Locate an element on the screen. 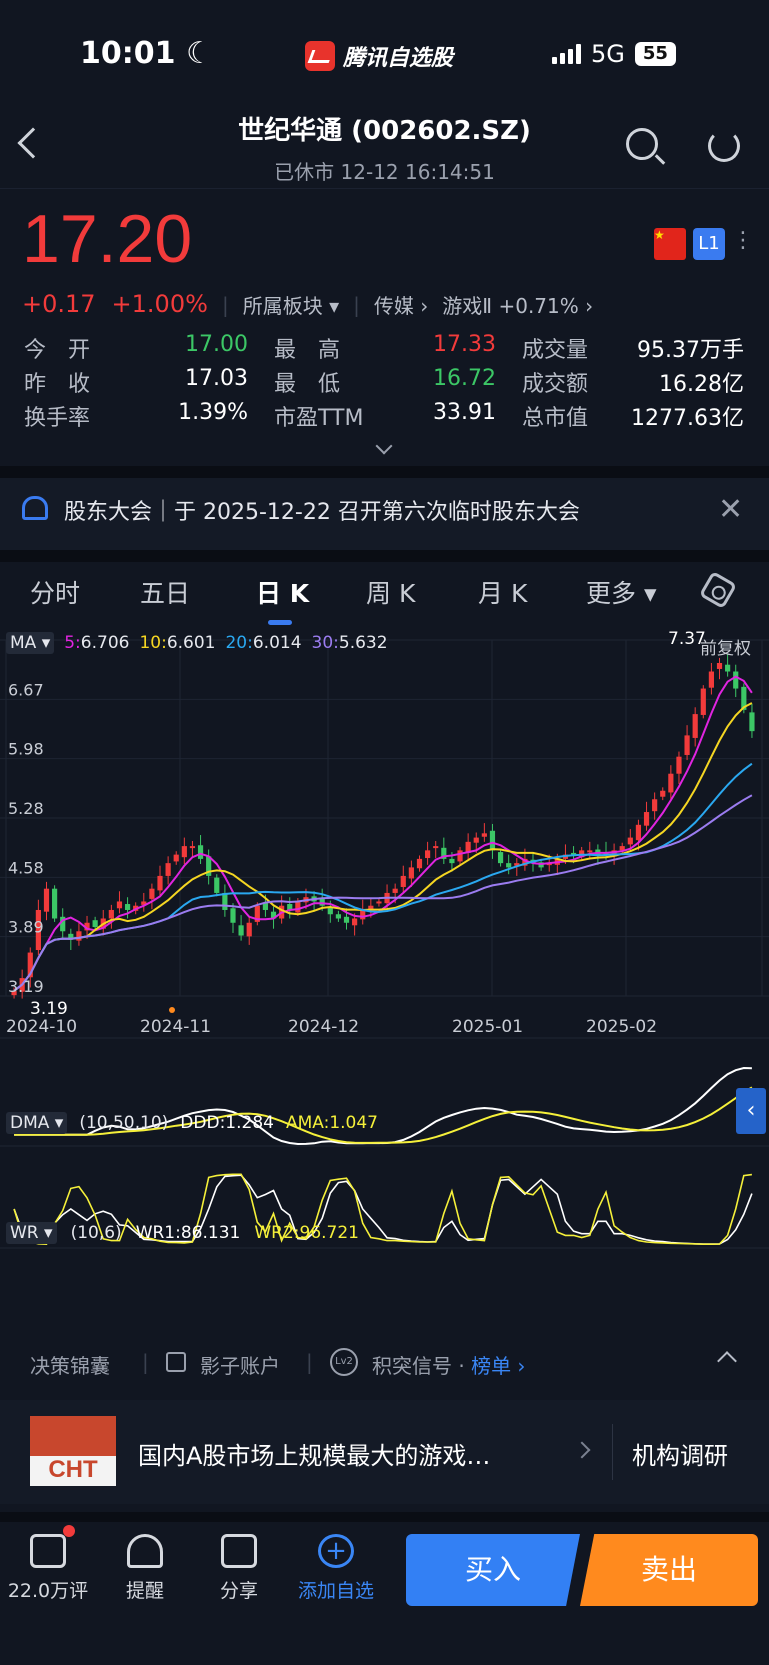 The height and width of the screenshot is (1665, 769). ma20-value: 20:6.014 is located at coordinates (263, 643).